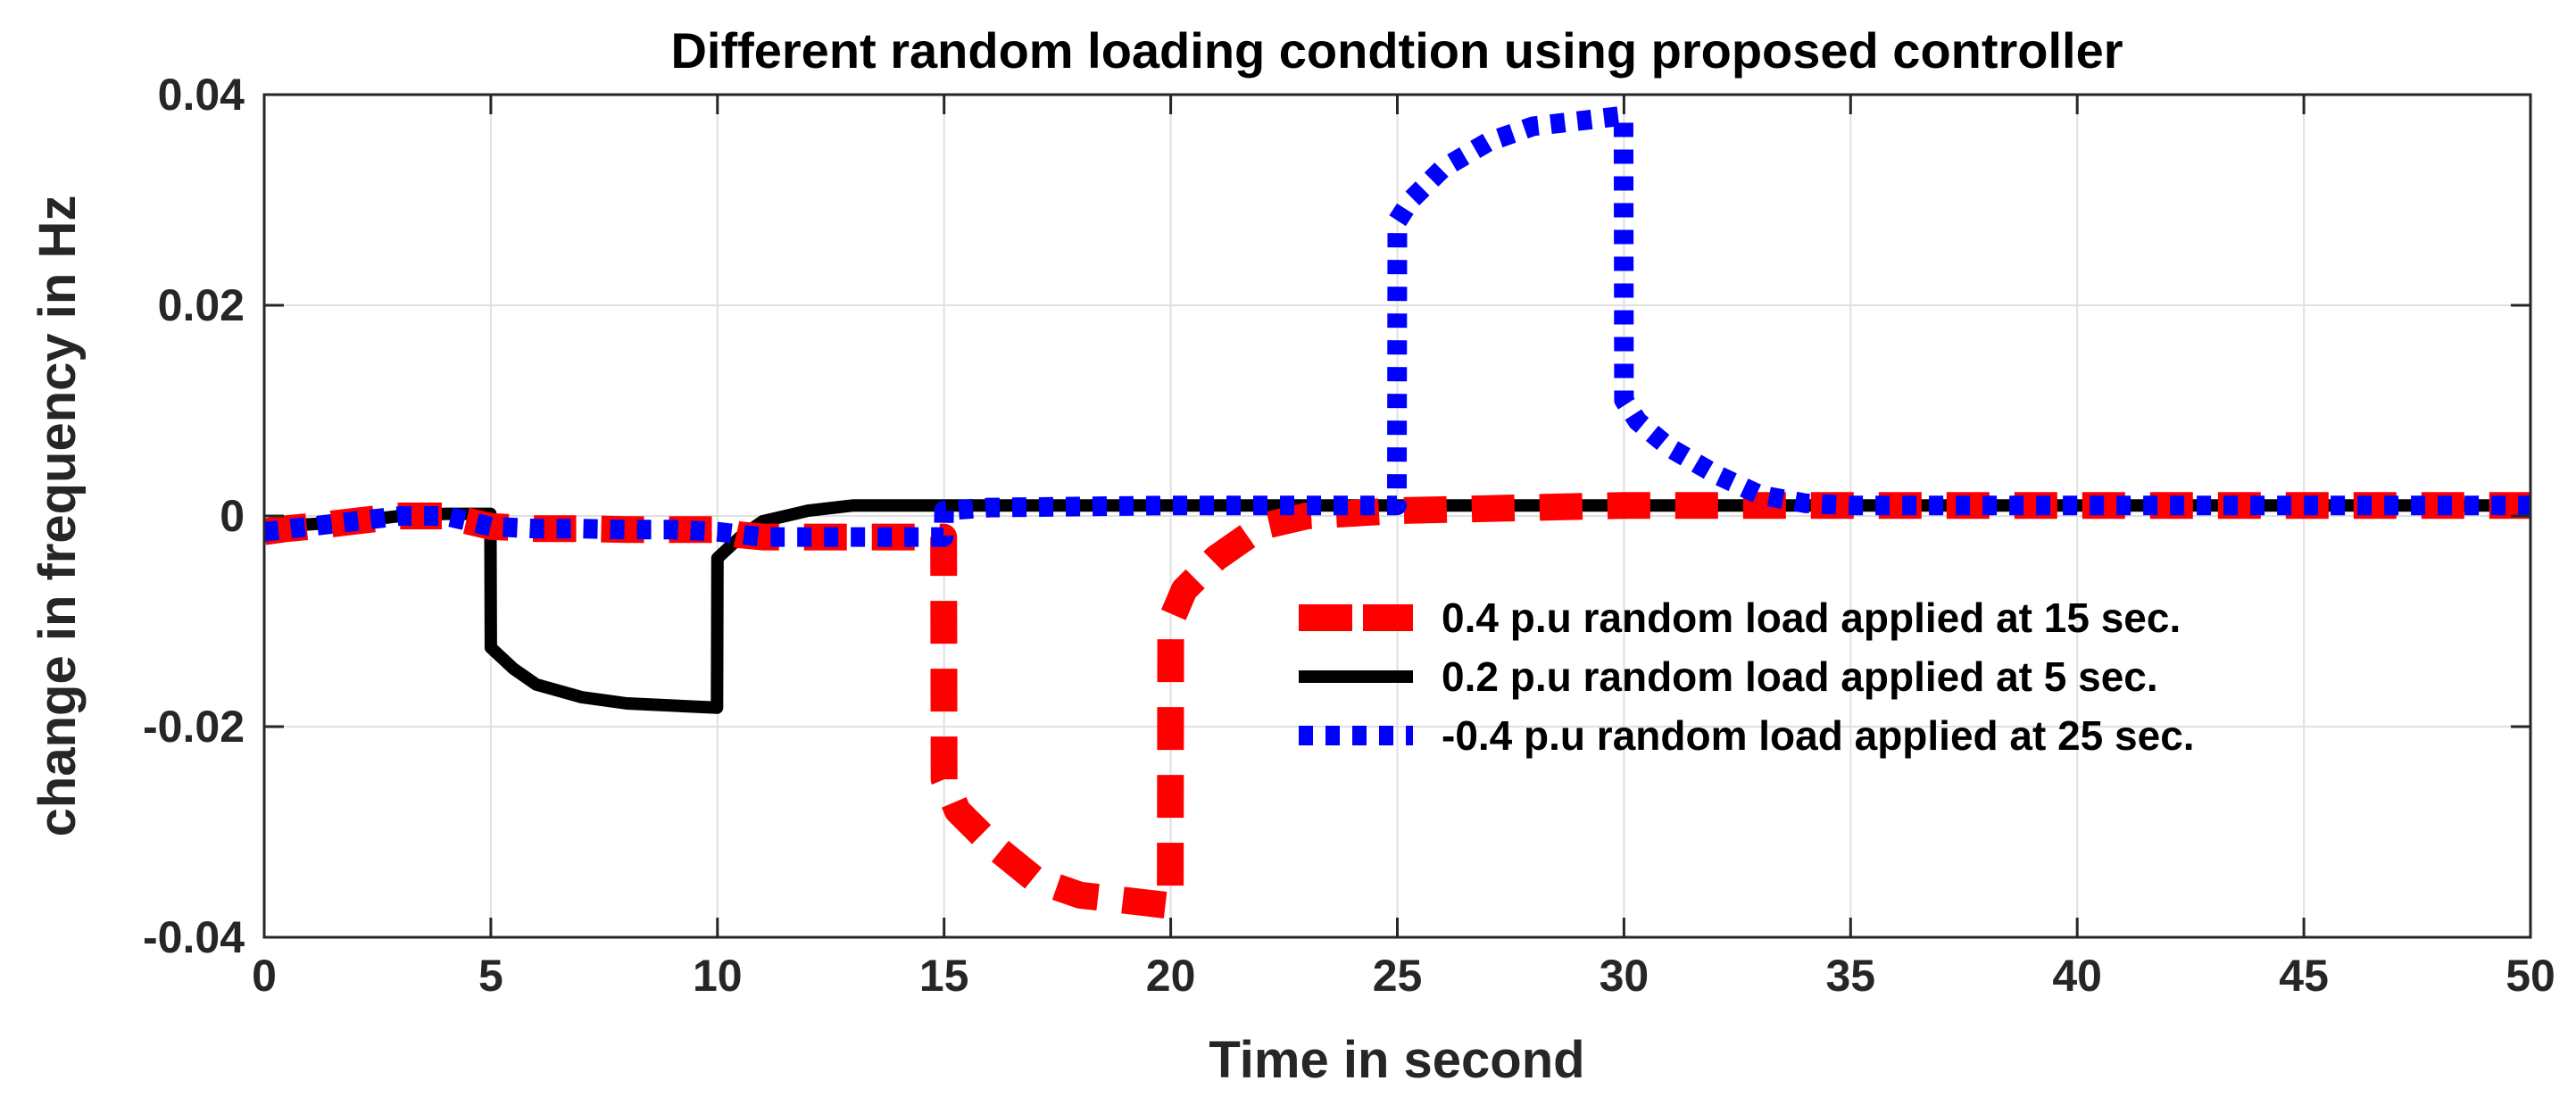 This screenshot has height=1106, width=2576. Describe the element at coordinates (2530, 976) in the screenshot. I see `x-tick-label: 50` at that location.